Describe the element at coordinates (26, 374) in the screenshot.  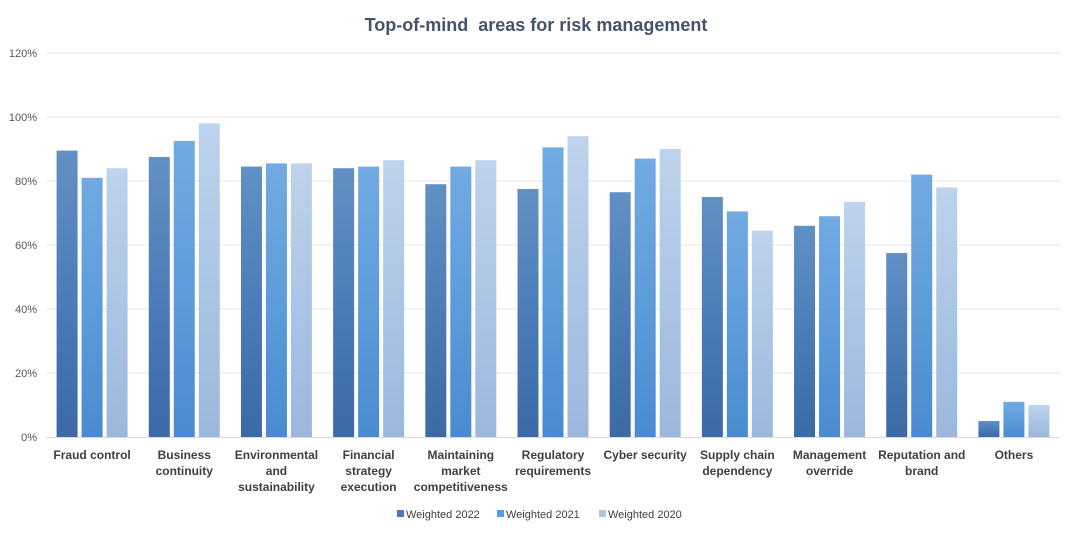
I see `y-tick-label: 20%` at that location.